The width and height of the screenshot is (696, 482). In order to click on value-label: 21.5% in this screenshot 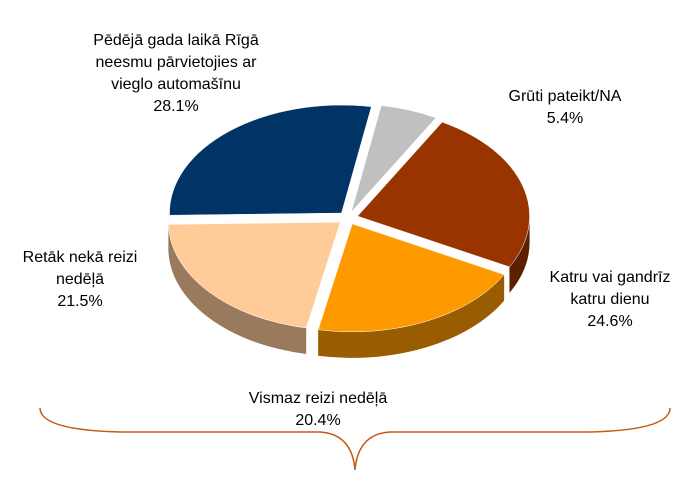, I will do `click(80, 301)`.